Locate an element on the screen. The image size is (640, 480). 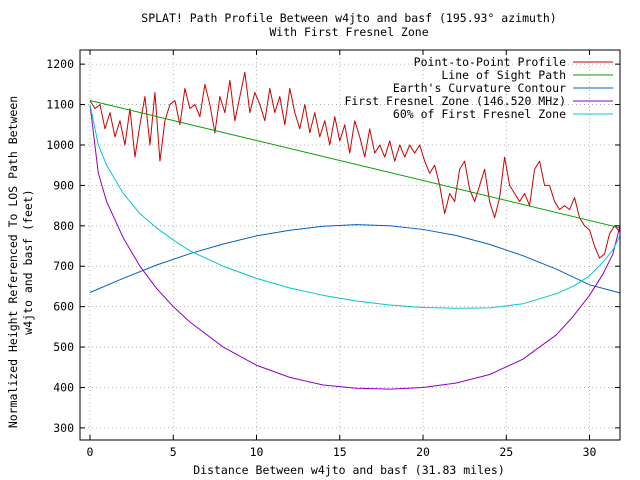
y-tick-label: 1100 is located at coordinates (60, 105).